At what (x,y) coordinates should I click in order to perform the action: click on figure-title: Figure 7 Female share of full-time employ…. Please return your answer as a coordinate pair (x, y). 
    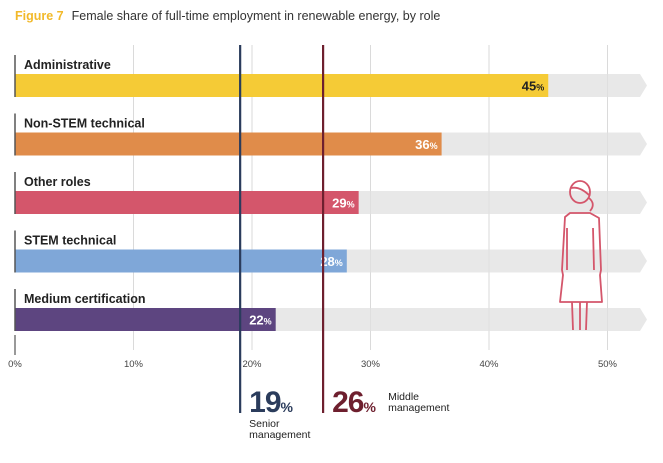
    Looking at the image, I should click on (227, 16).